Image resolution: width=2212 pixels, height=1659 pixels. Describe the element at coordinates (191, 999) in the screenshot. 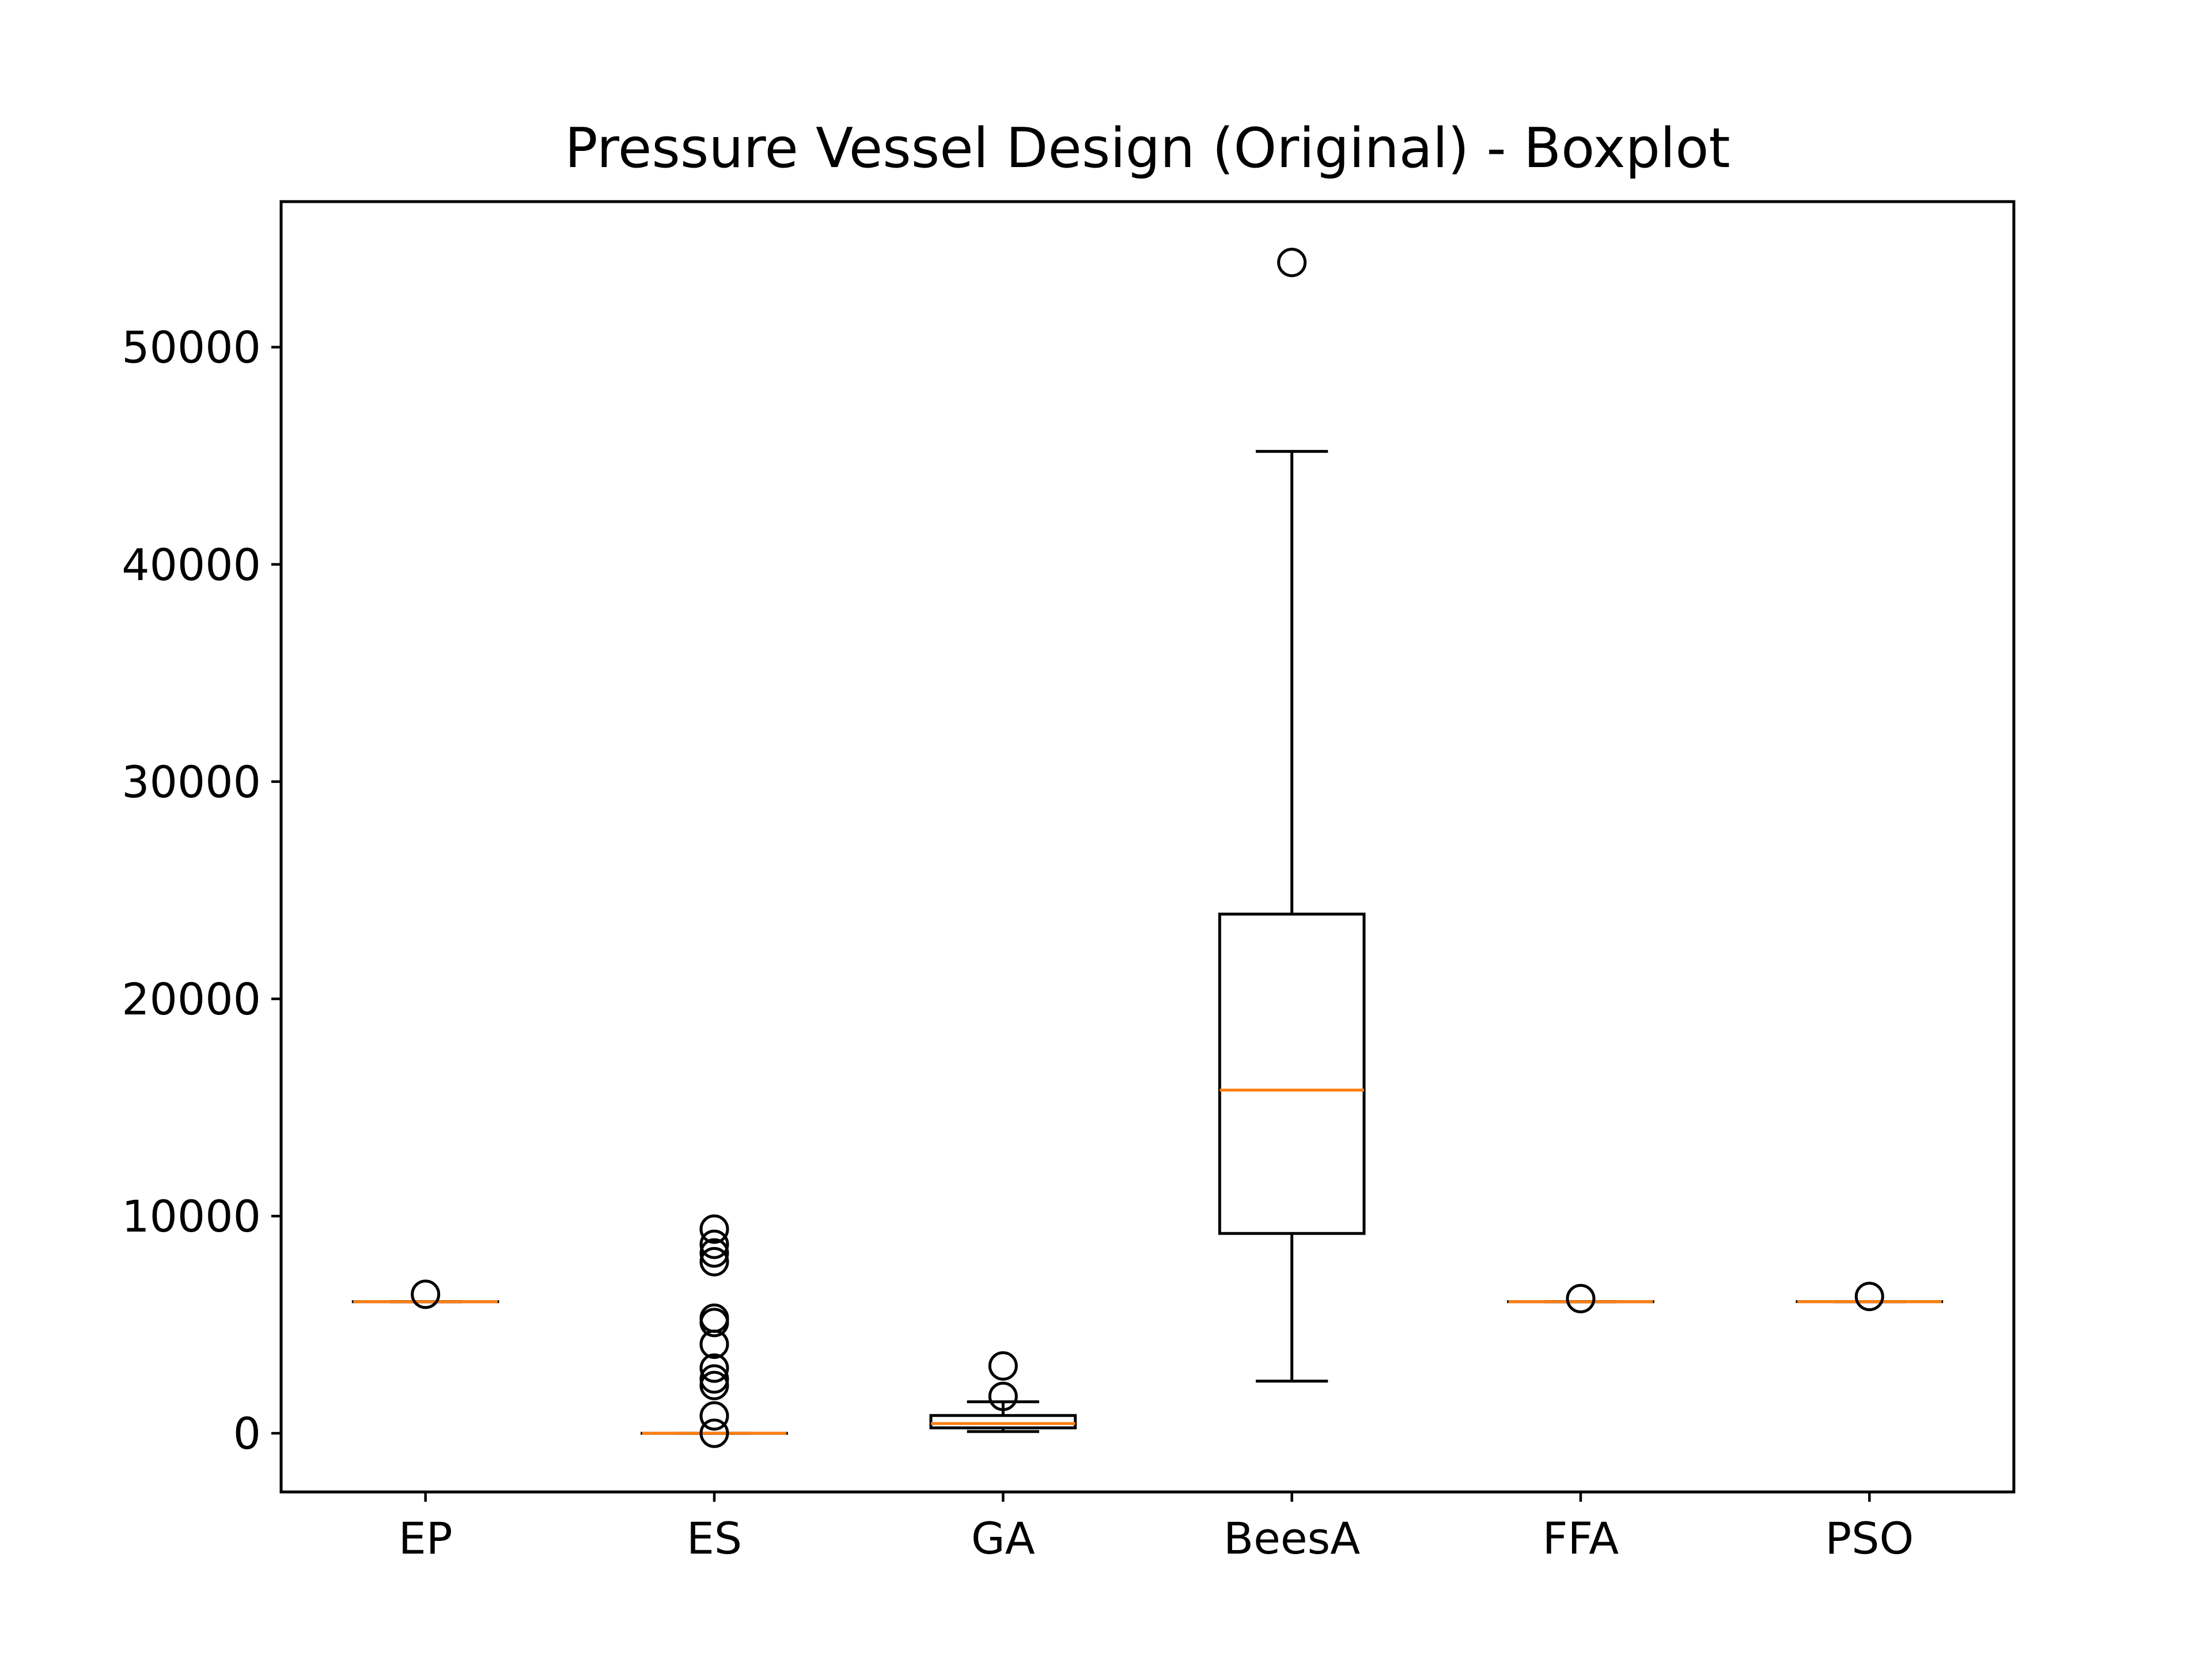

I see `y-tick-label: 20000` at that location.